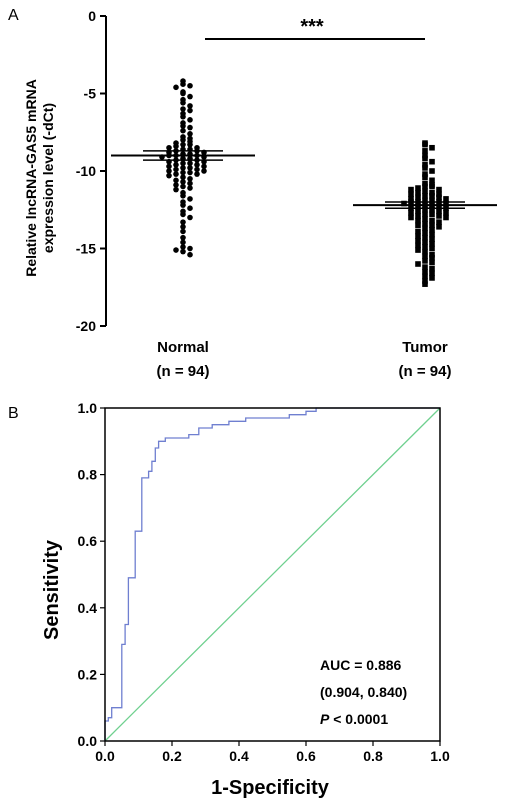 The image size is (525, 800). Describe the element at coordinates (312, 27) in the screenshot. I see `significance-label: ***` at that location.